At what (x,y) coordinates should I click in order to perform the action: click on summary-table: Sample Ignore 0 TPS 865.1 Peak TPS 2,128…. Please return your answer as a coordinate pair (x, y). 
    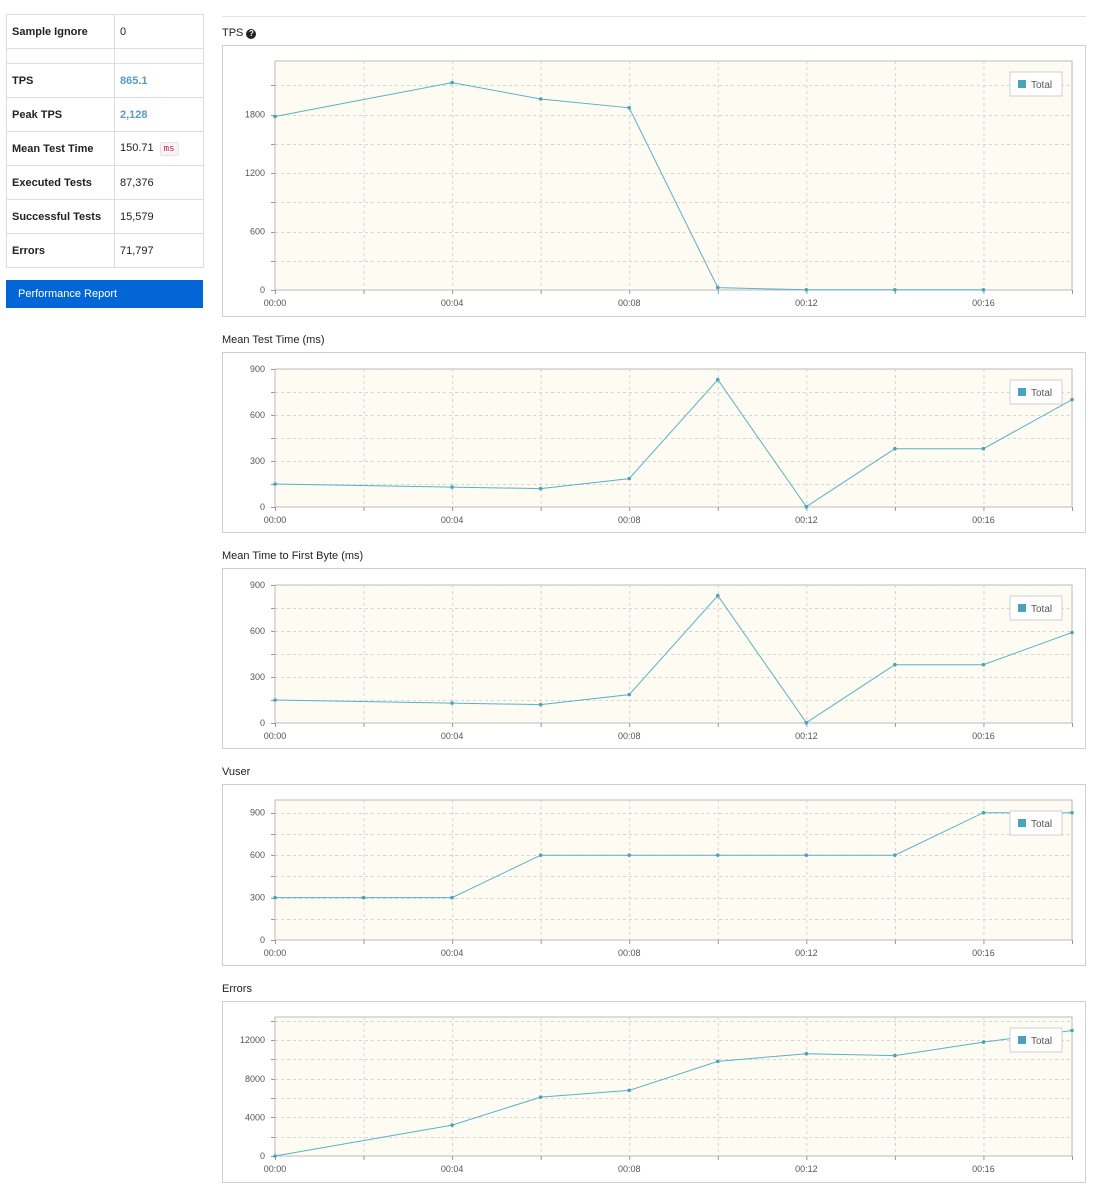
    Looking at the image, I should click on (105, 141).